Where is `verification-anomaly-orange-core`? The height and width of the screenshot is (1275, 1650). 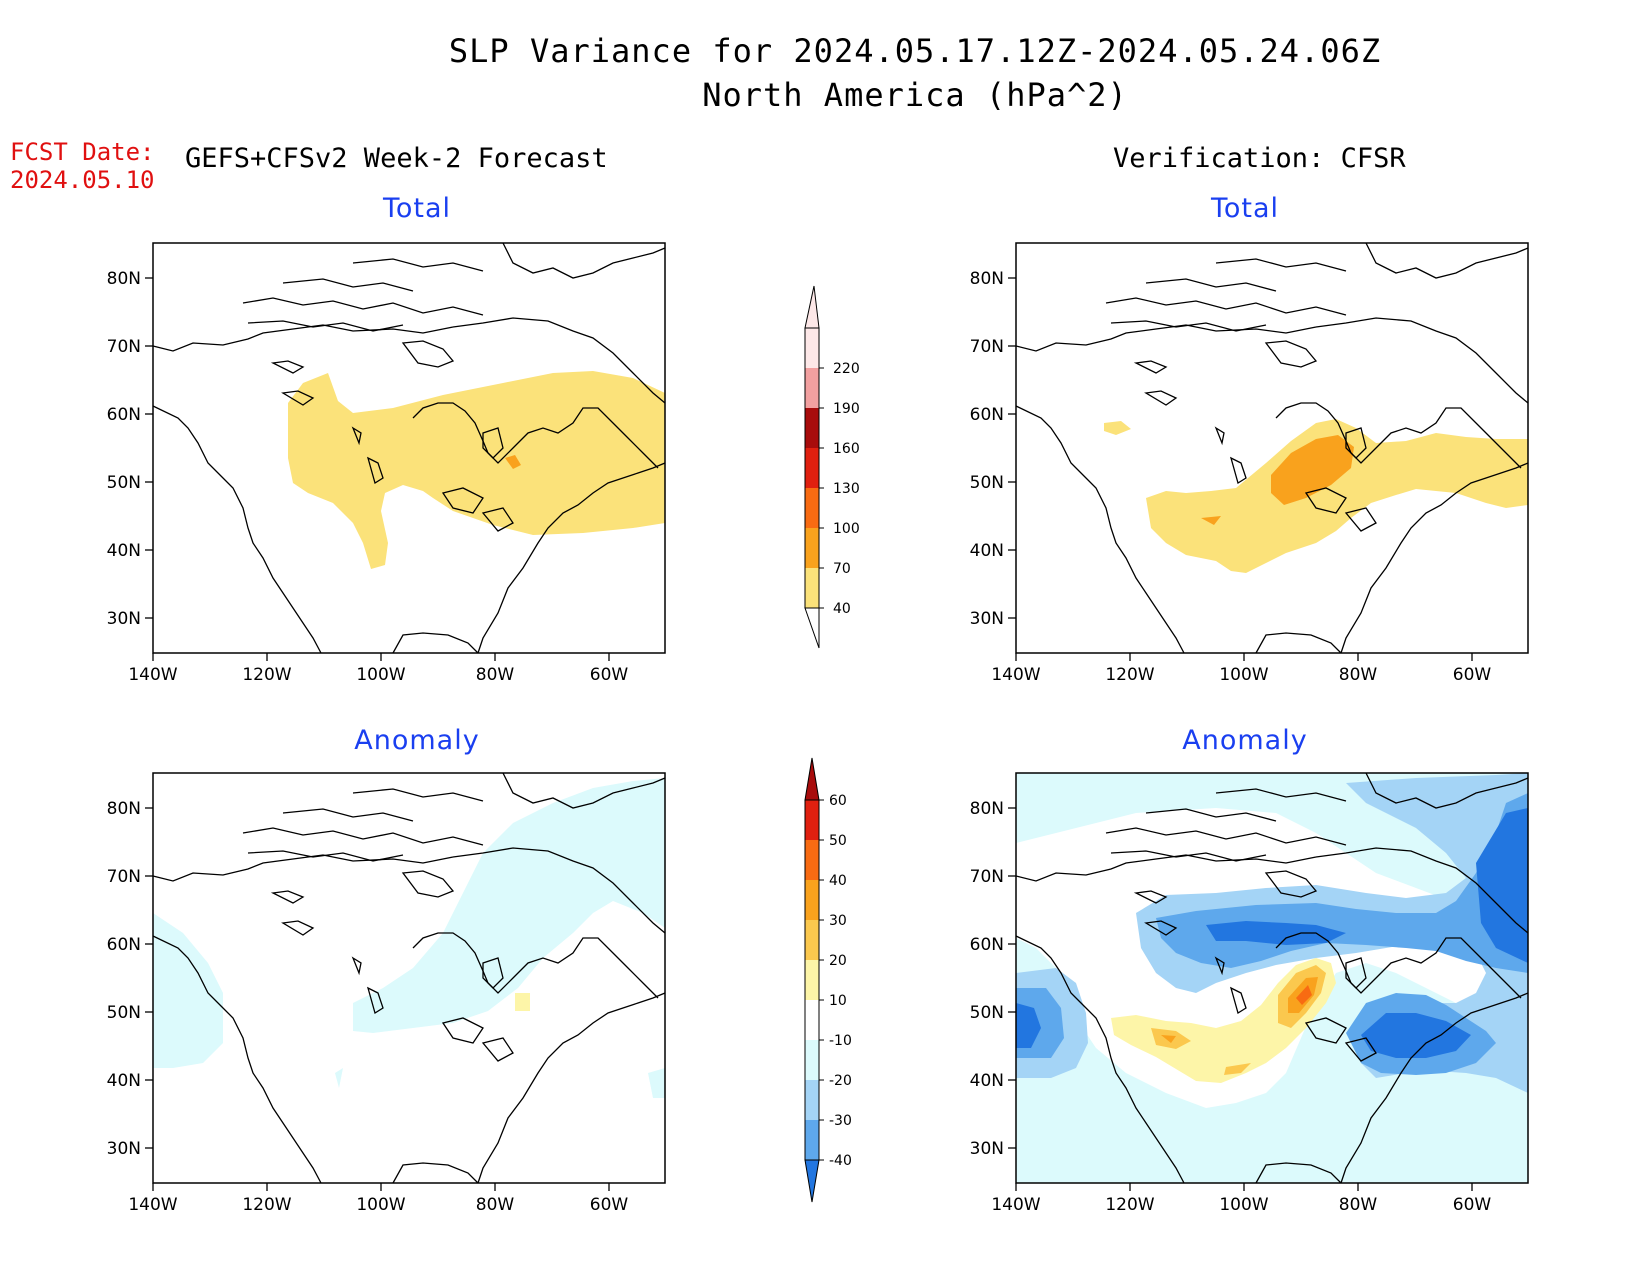
verification-anomaly-orange-core is located at coordinates (1304, 995).